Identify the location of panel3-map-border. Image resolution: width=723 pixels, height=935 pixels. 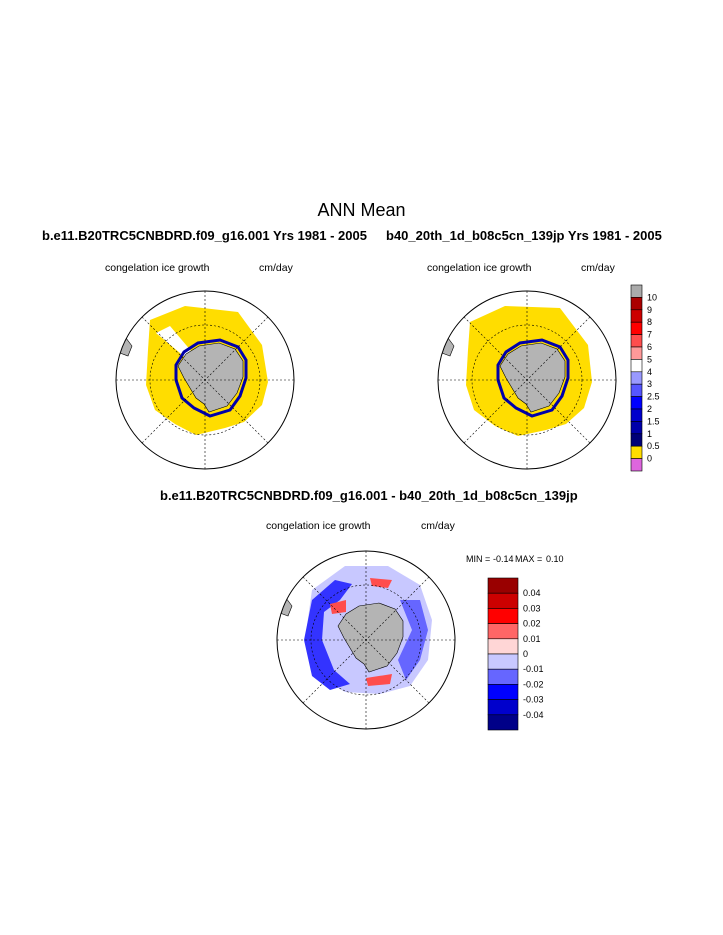
(366, 640).